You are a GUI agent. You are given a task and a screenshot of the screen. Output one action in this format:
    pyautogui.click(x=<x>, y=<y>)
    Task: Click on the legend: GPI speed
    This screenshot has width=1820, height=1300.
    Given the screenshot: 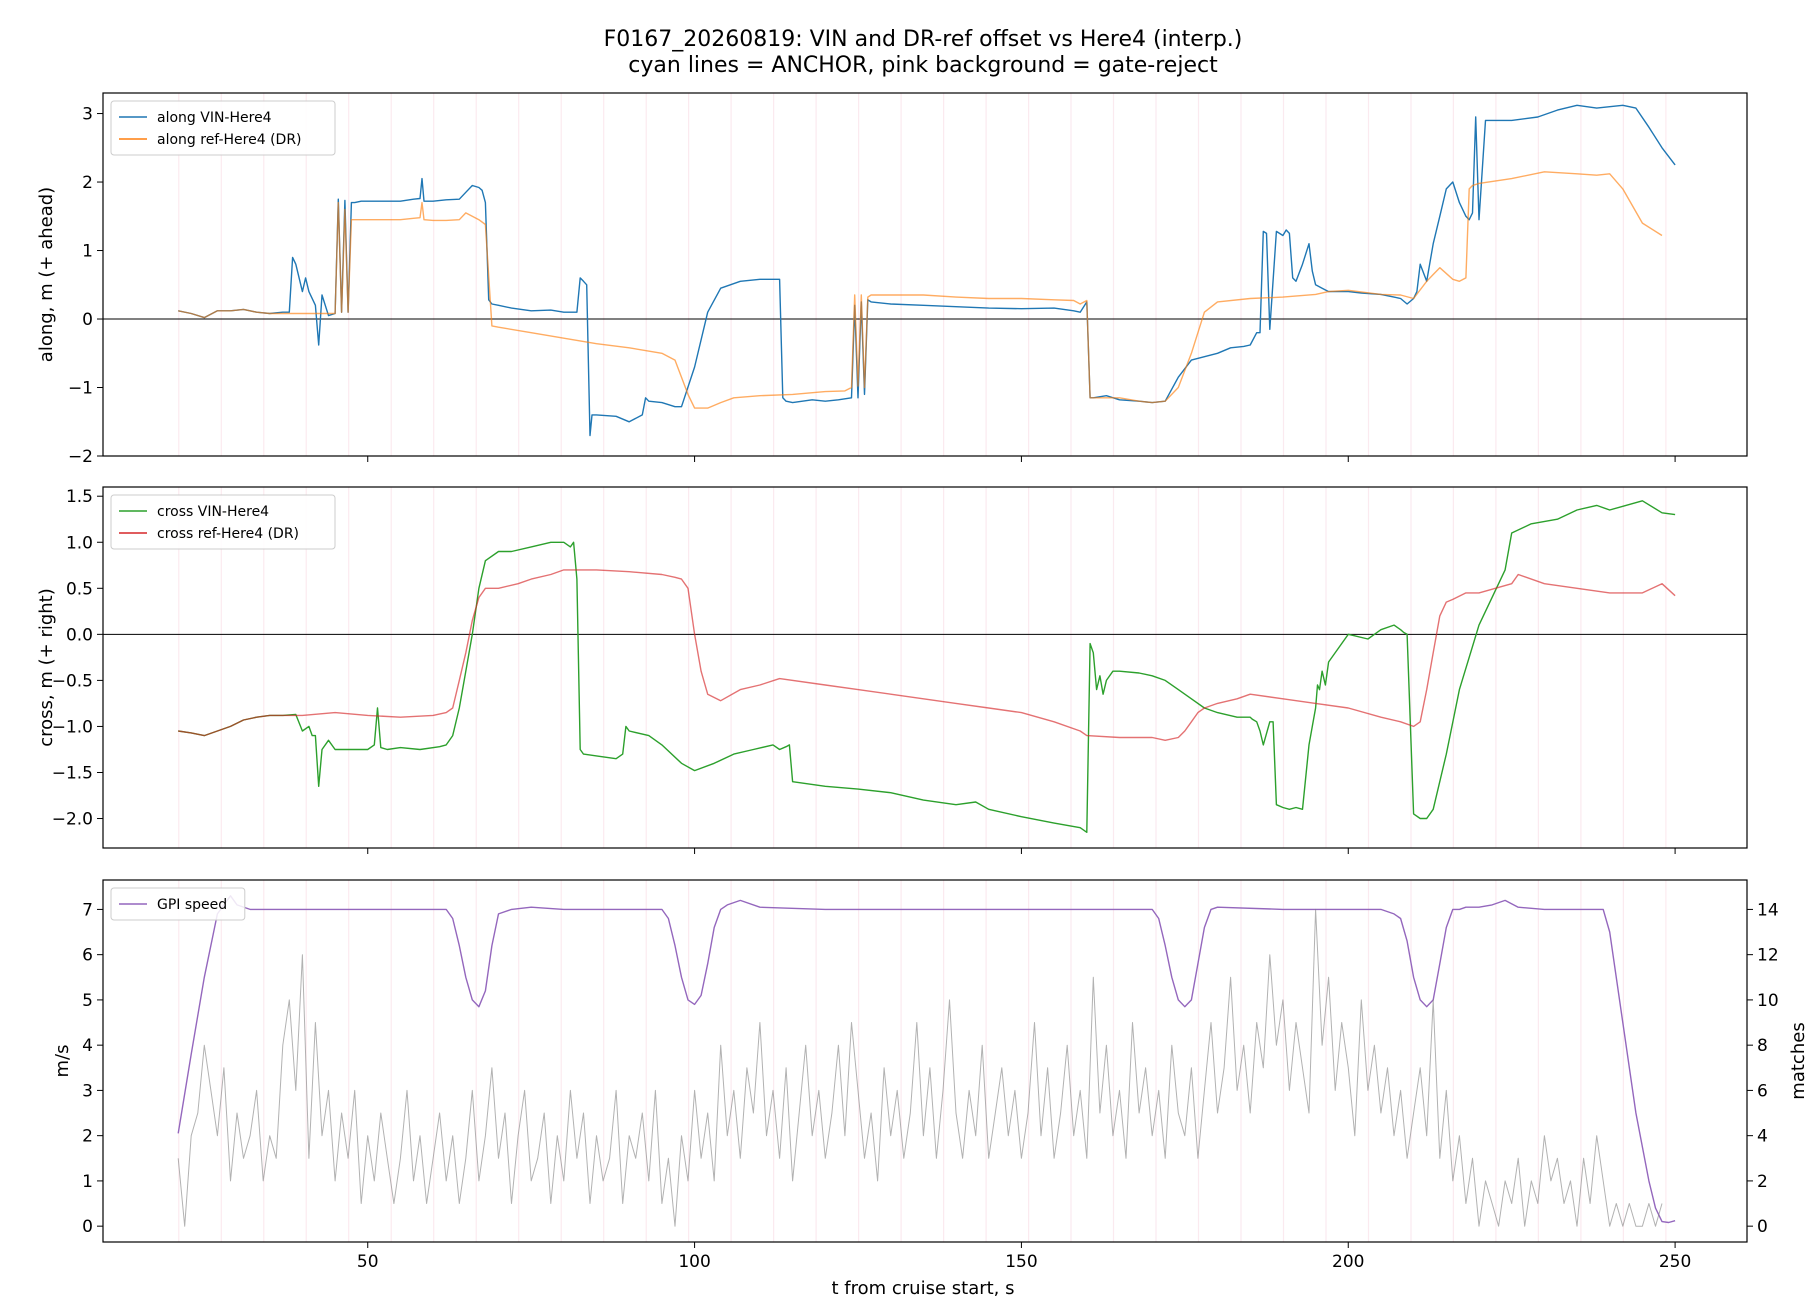 What is the action you would take?
    pyautogui.click(x=178, y=904)
    